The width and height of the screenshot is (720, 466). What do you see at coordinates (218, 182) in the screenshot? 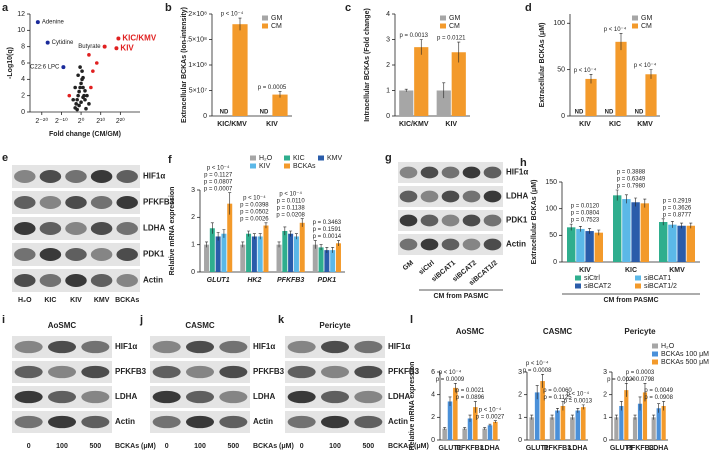
I see `p-value: p = 0.0807` at bounding box center [218, 182].